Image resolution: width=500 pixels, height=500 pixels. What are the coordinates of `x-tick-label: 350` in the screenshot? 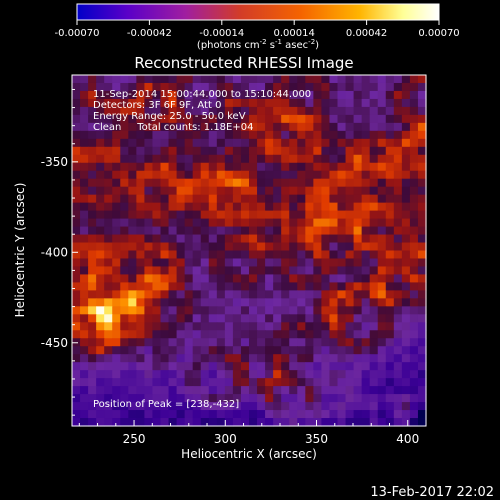 It's located at (316, 439).